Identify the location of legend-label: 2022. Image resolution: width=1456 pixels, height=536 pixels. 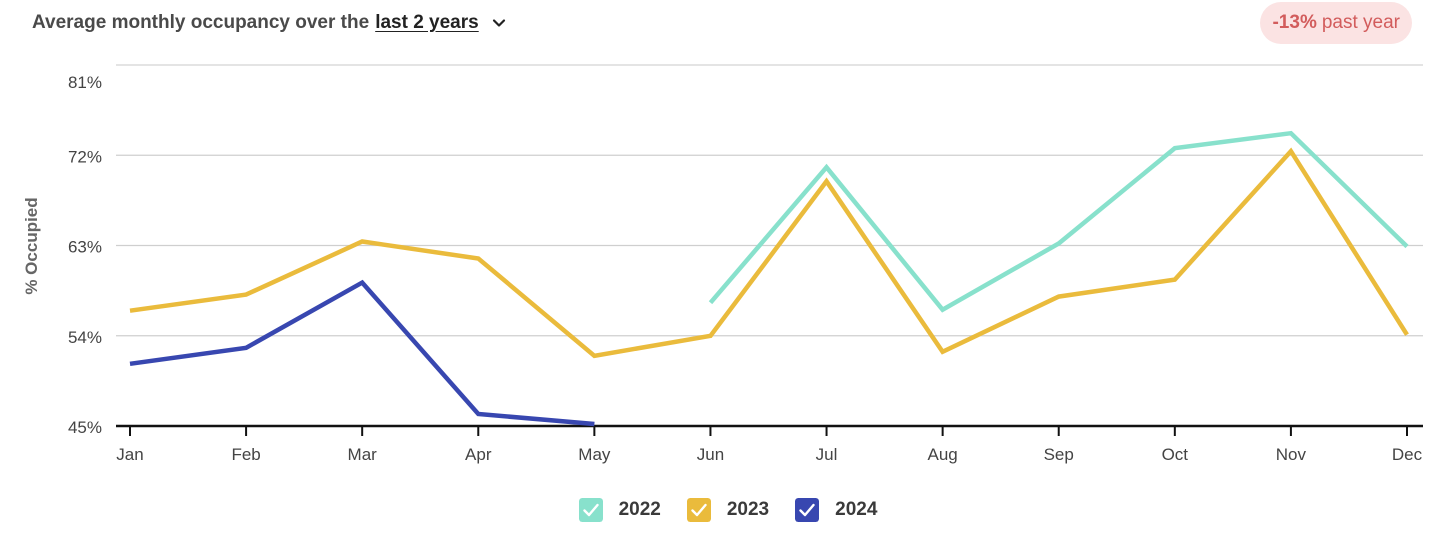
(639, 509).